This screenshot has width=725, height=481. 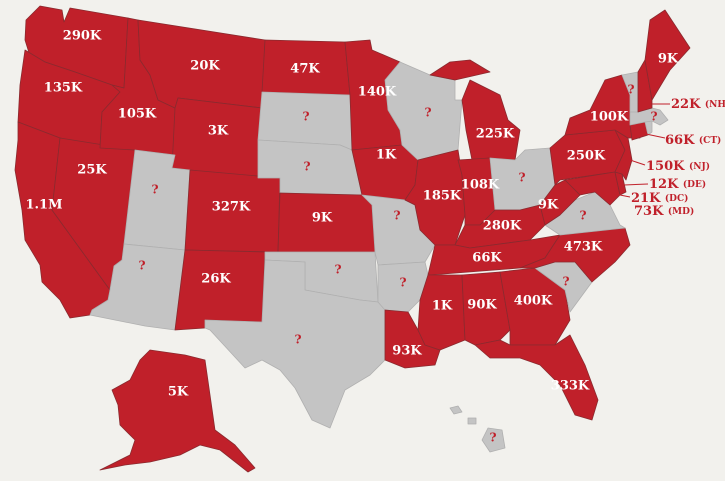 What do you see at coordinates (407, 351) in the screenshot?
I see `label-la: 93K` at bounding box center [407, 351].